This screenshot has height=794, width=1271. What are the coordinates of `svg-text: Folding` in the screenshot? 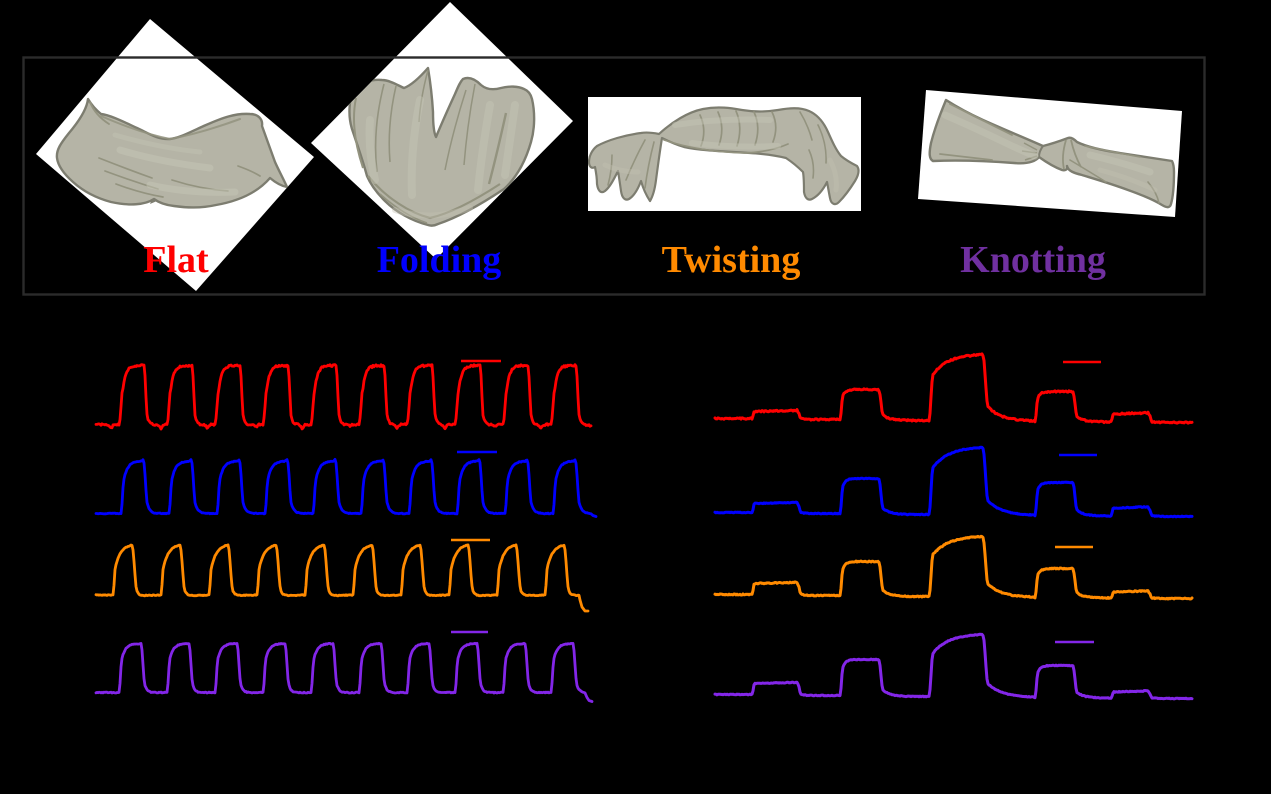 It's located at (439, 260).